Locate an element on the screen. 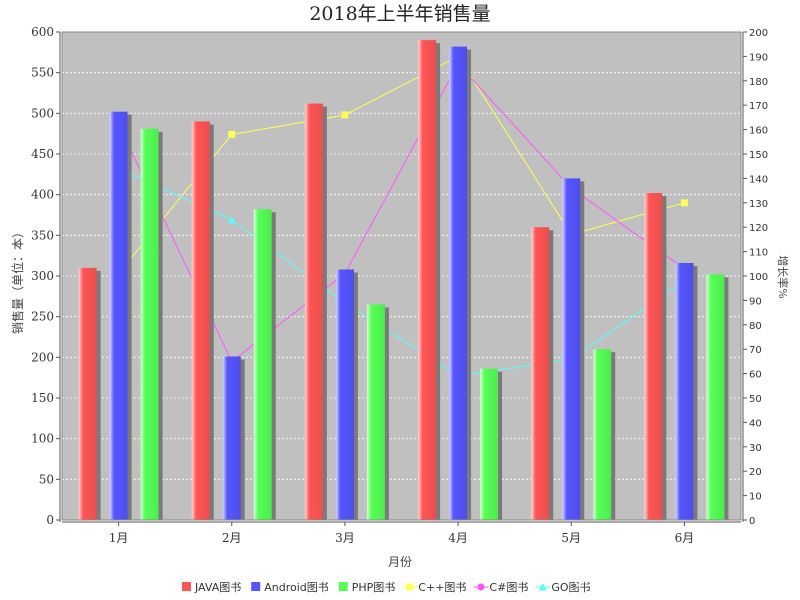 This screenshot has width=800, height=600. x-tick-label: 5月 is located at coordinates (571, 538).